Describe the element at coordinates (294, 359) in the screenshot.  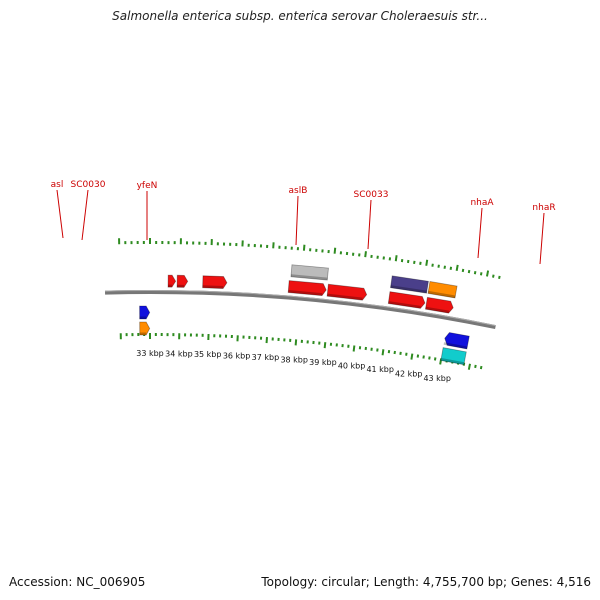
I see `kbp-label: 38 kbp` at that location.